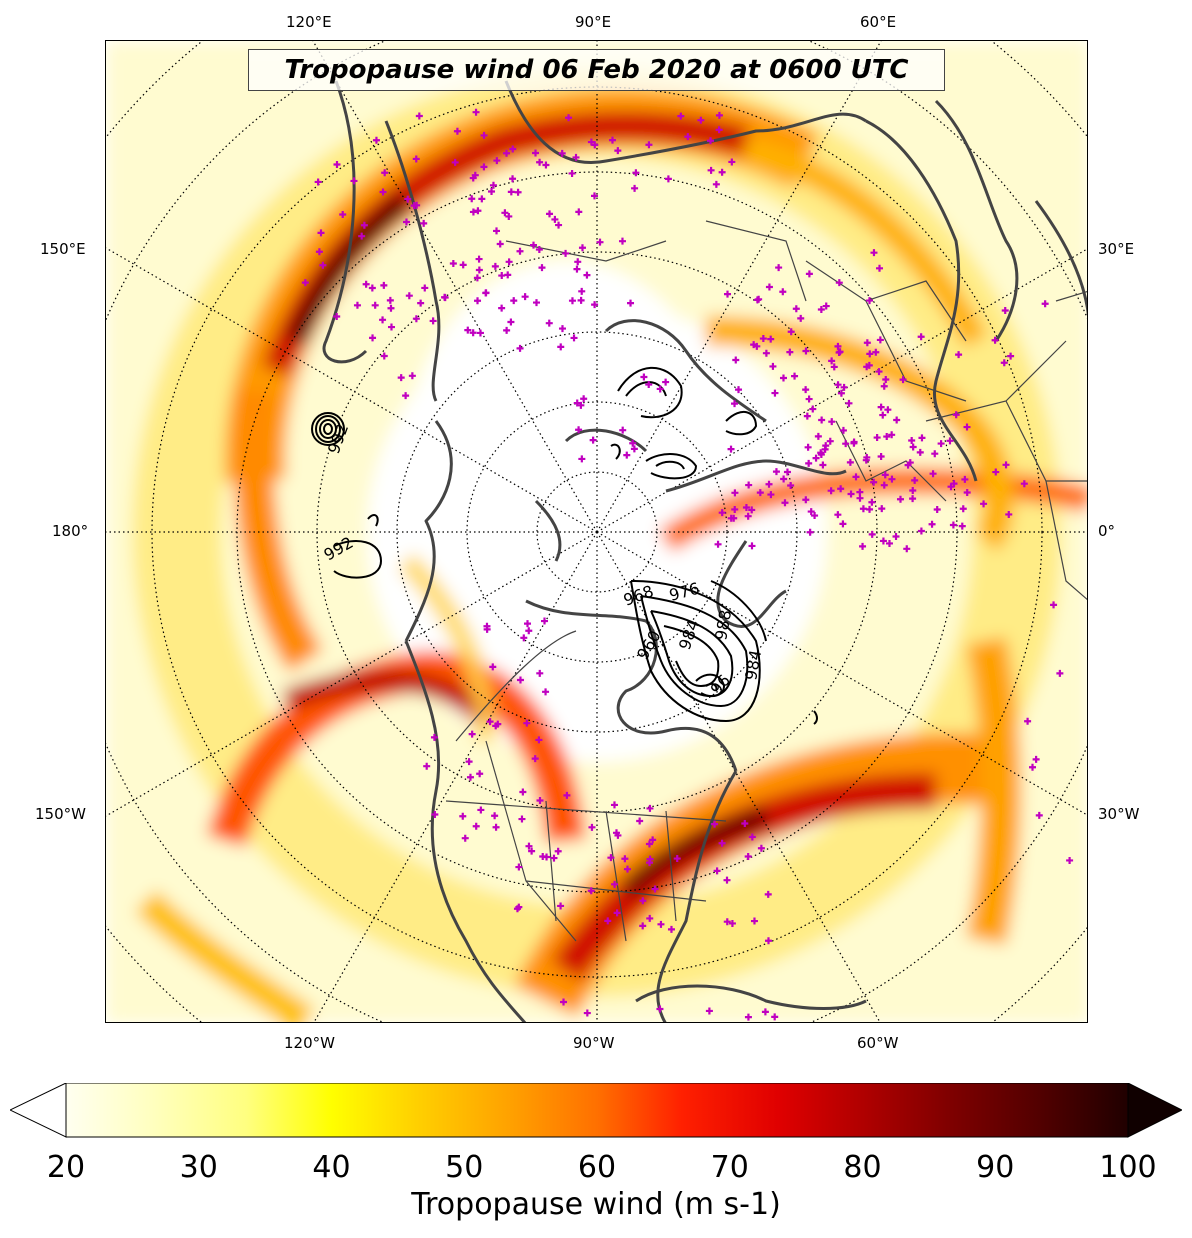  What do you see at coordinates (309, 1043) in the screenshot?
I see `lon-label-bottom-1: 120°W` at bounding box center [309, 1043].